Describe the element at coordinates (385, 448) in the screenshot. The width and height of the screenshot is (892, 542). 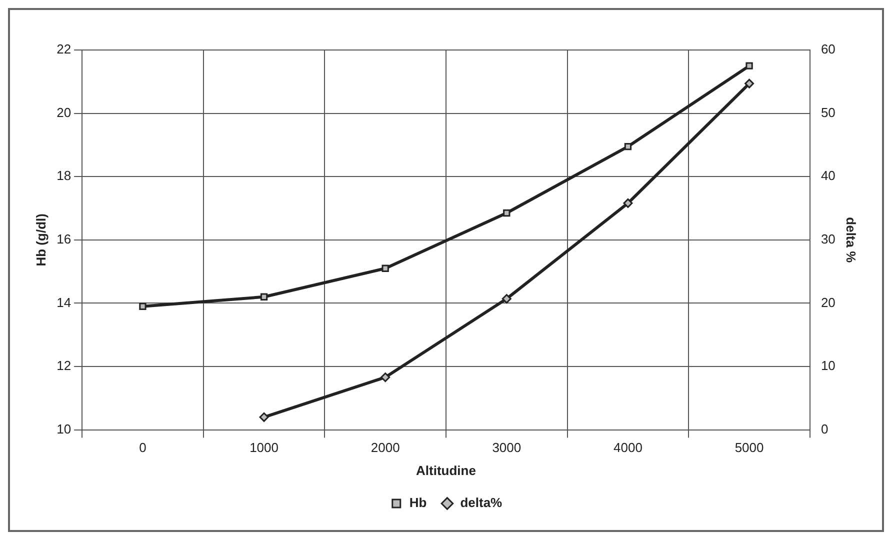
I see `x-tick-label: 2000` at that location.